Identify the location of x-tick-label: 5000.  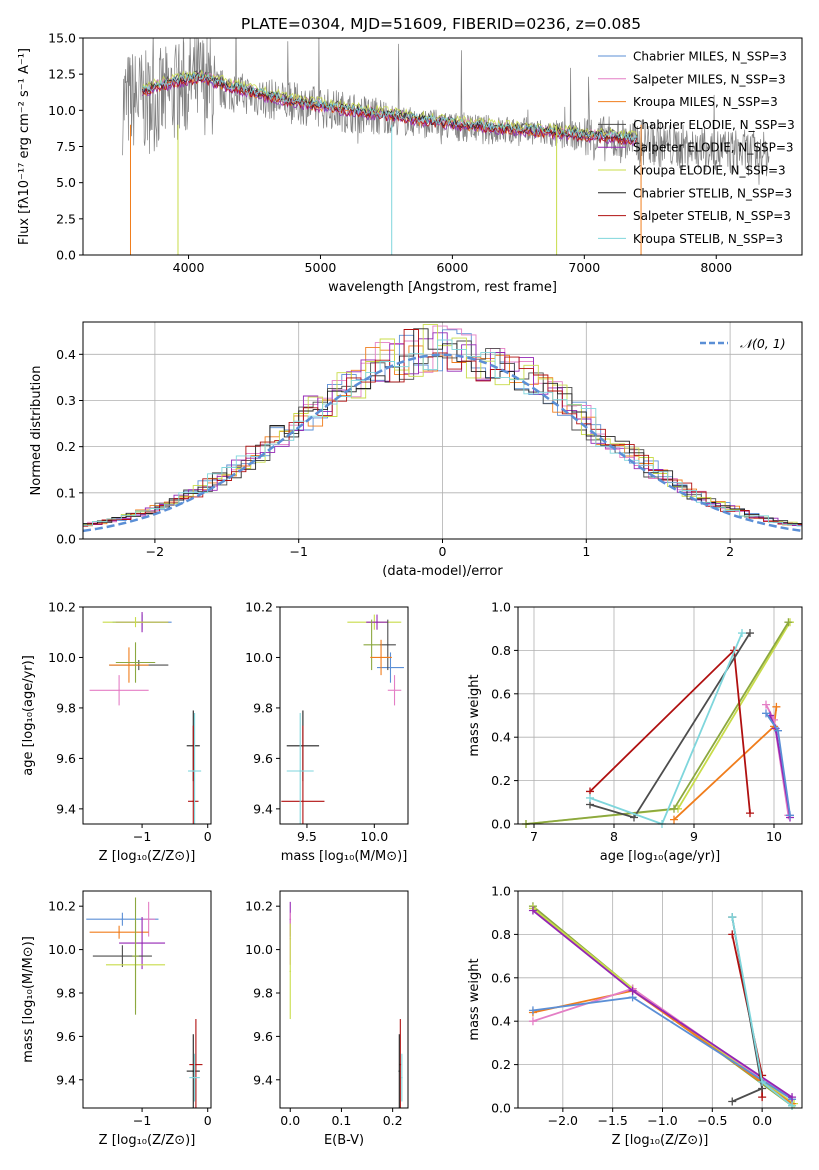
(321, 267).